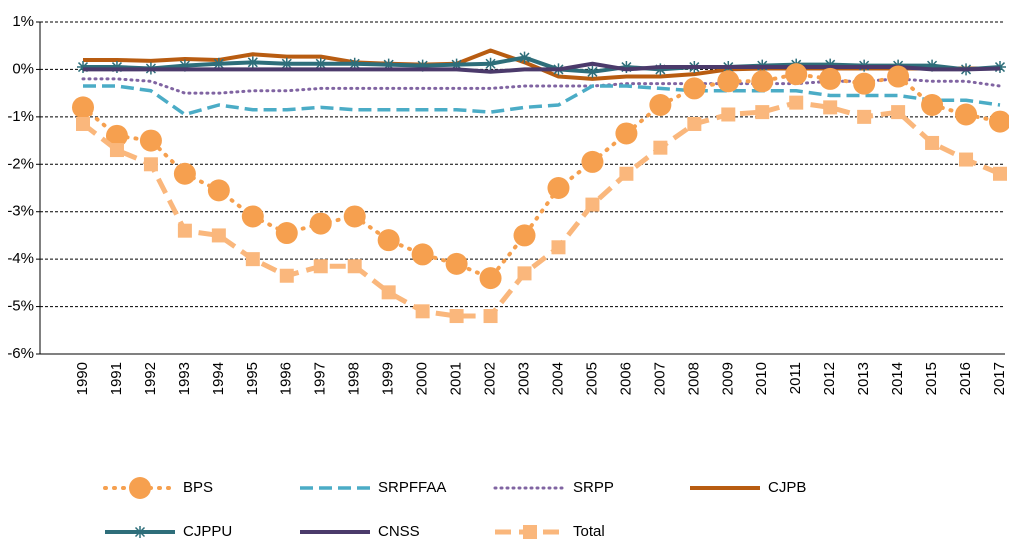 The image size is (1009, 540). I want to click on x-tick-label: 1999, so click(388, 378).